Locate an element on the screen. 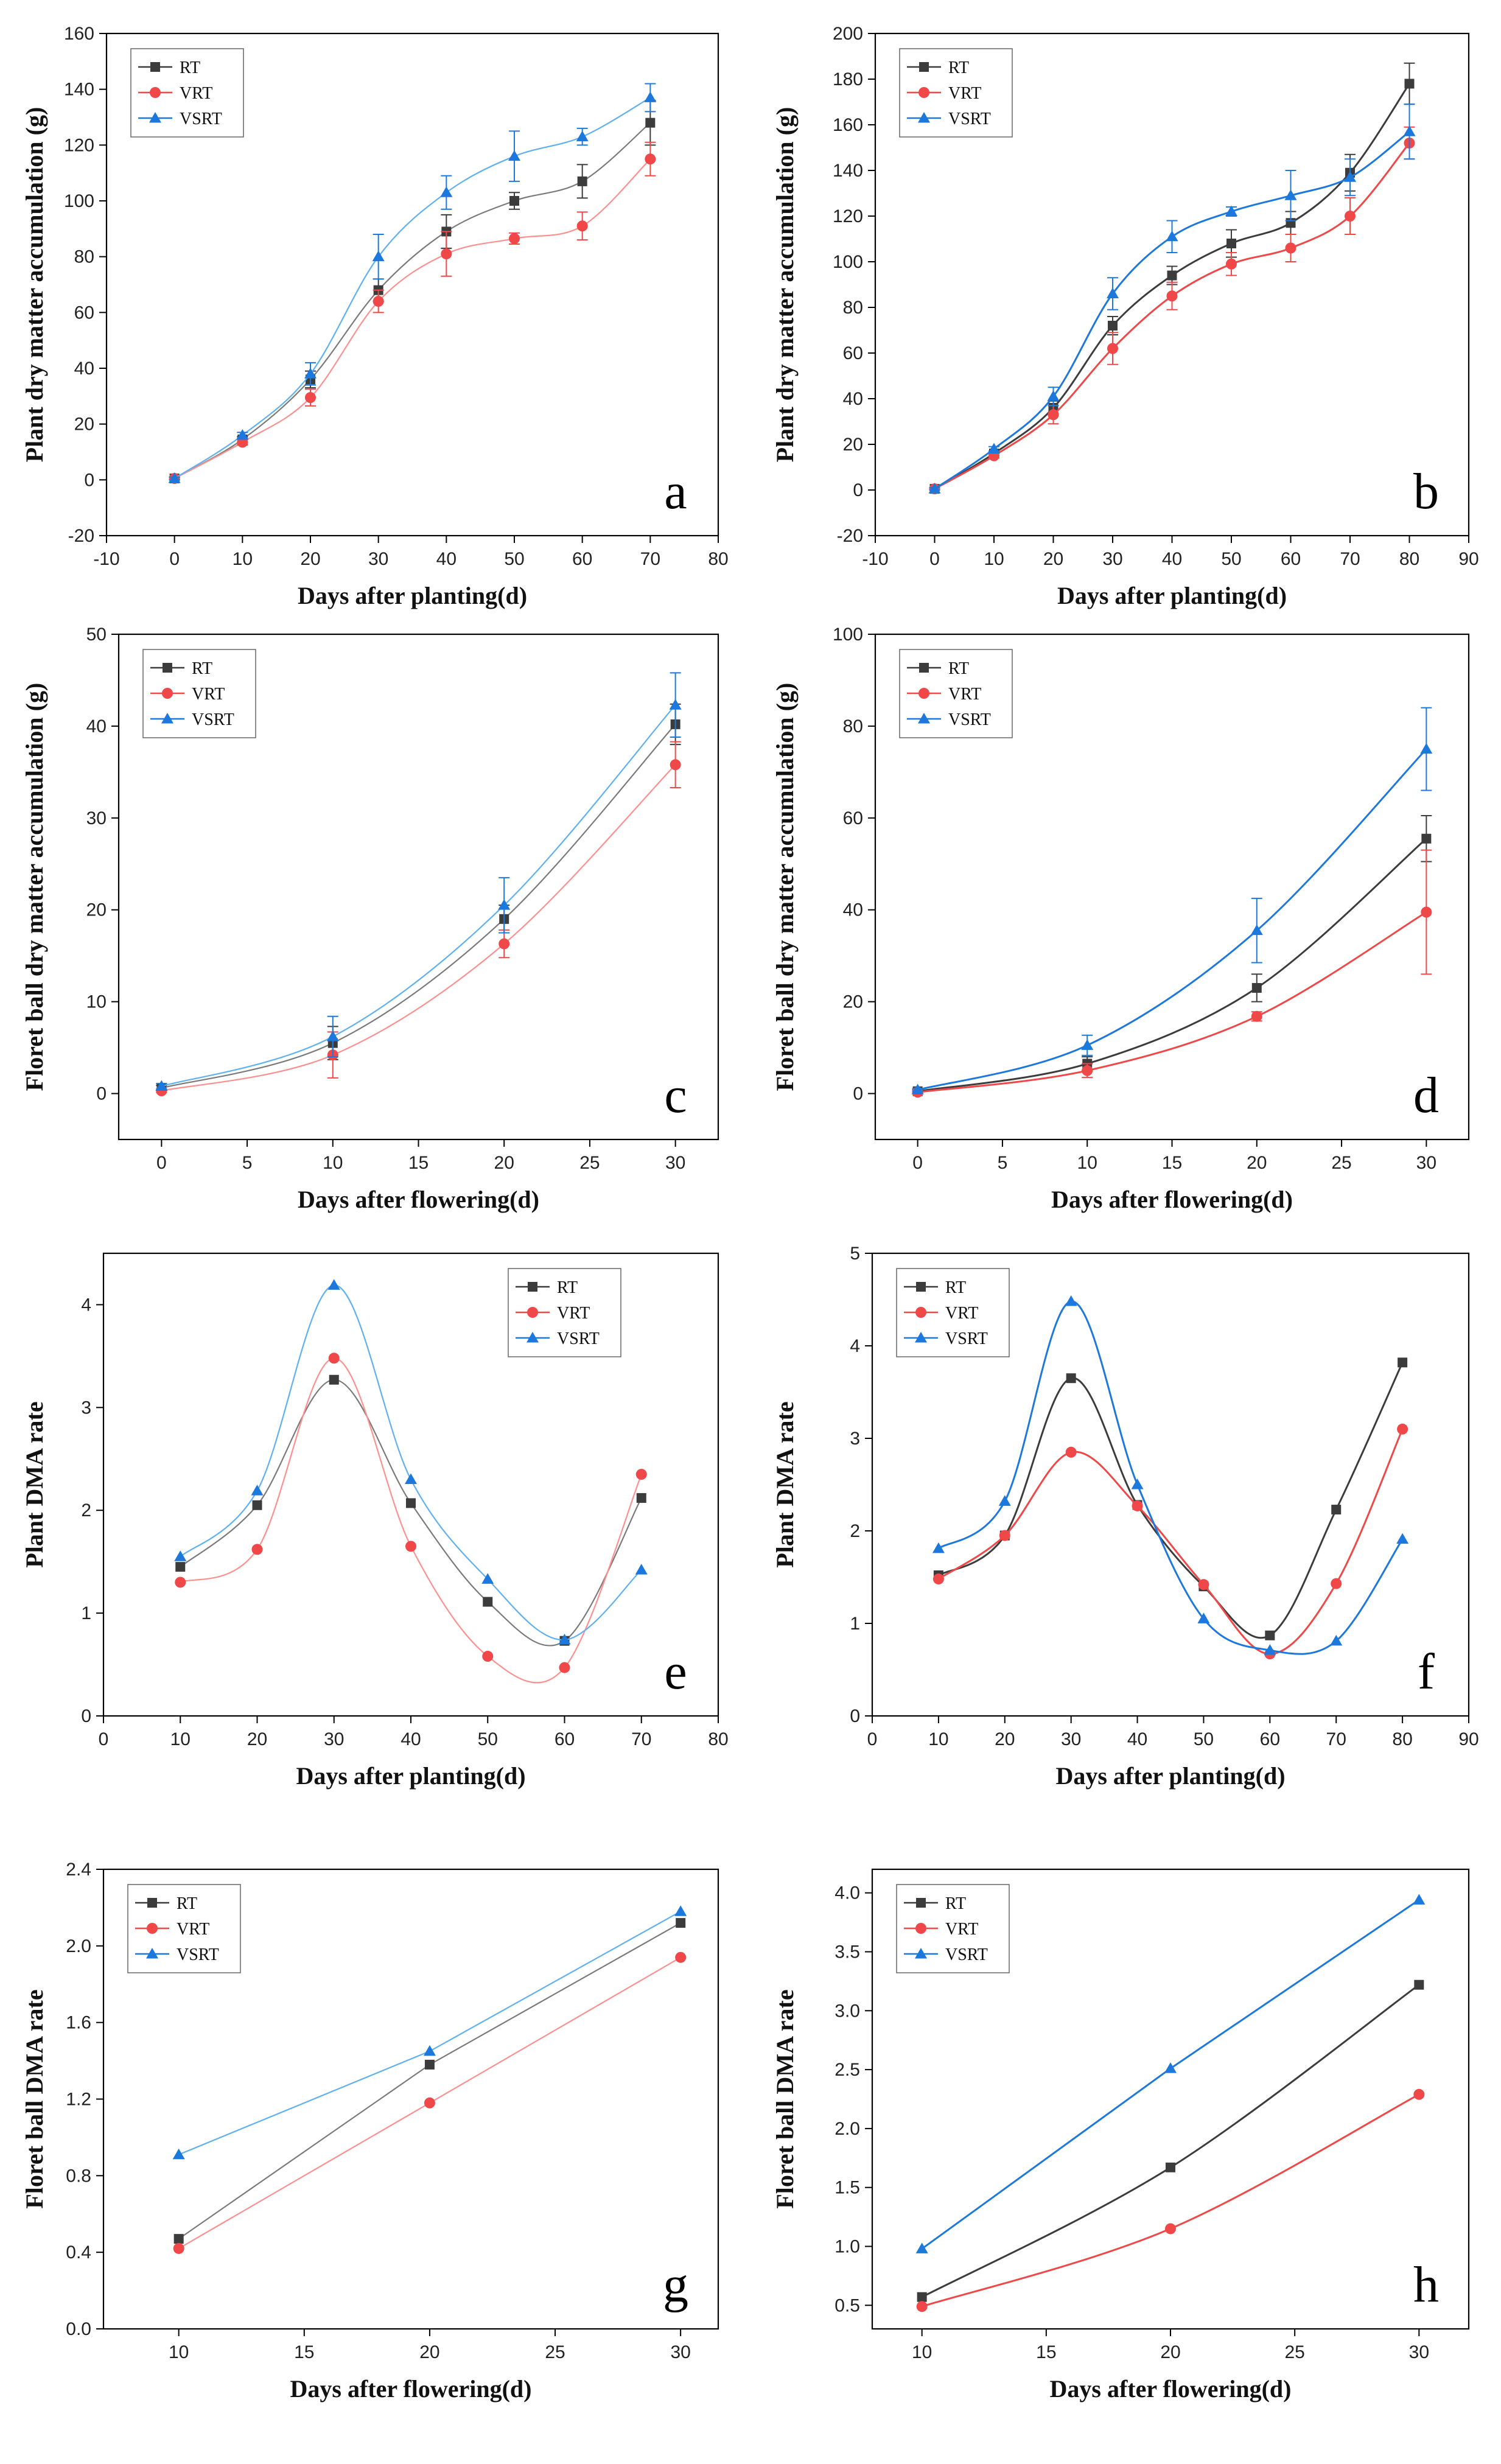 The width and height of the screenshot is (1501, 2464). x-tick-label: 80 is located at coordinates (1409, 559).